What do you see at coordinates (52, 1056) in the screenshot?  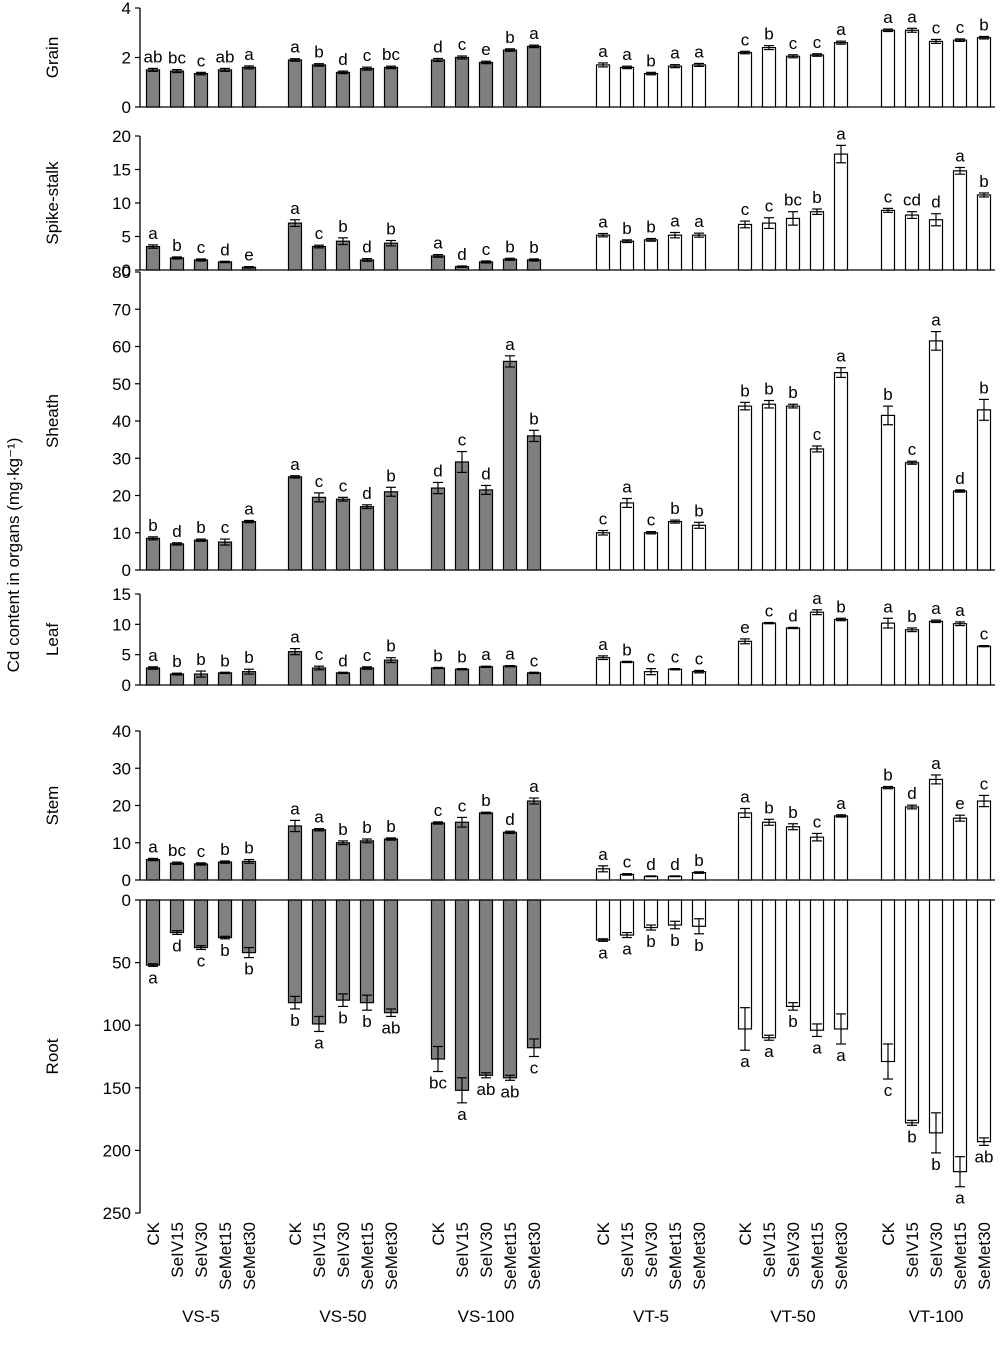 I see `panel-label: Root` at bounding box center [52, 1056].